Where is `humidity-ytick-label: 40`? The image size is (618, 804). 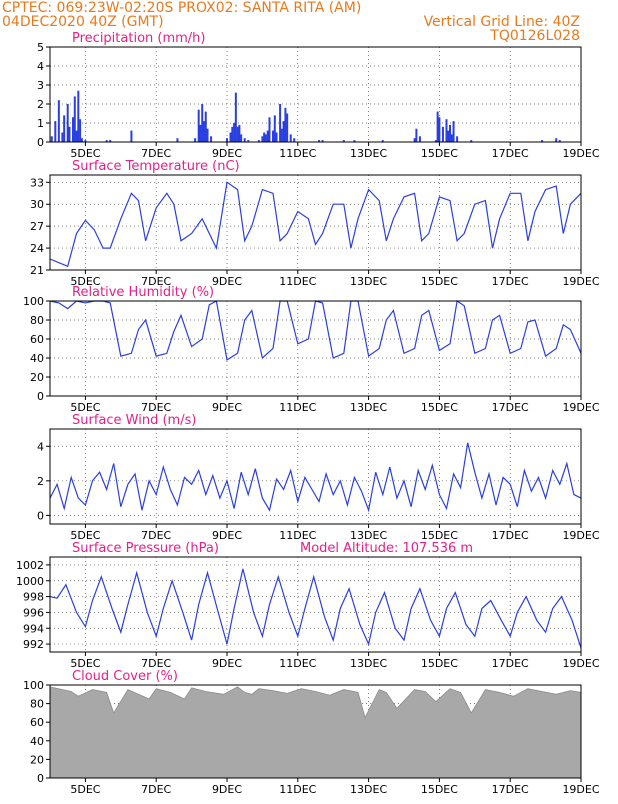
humidity-ytick-label: 40 is located at coordinates (37, 358).